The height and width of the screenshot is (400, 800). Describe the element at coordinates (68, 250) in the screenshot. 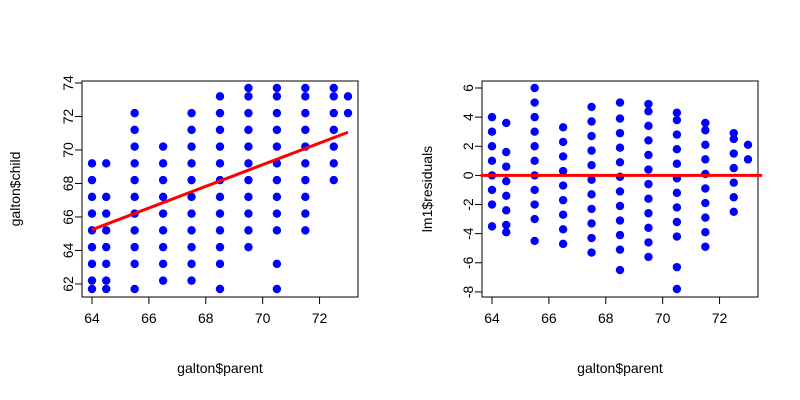

I see `y-tick-label: 64` at that location.